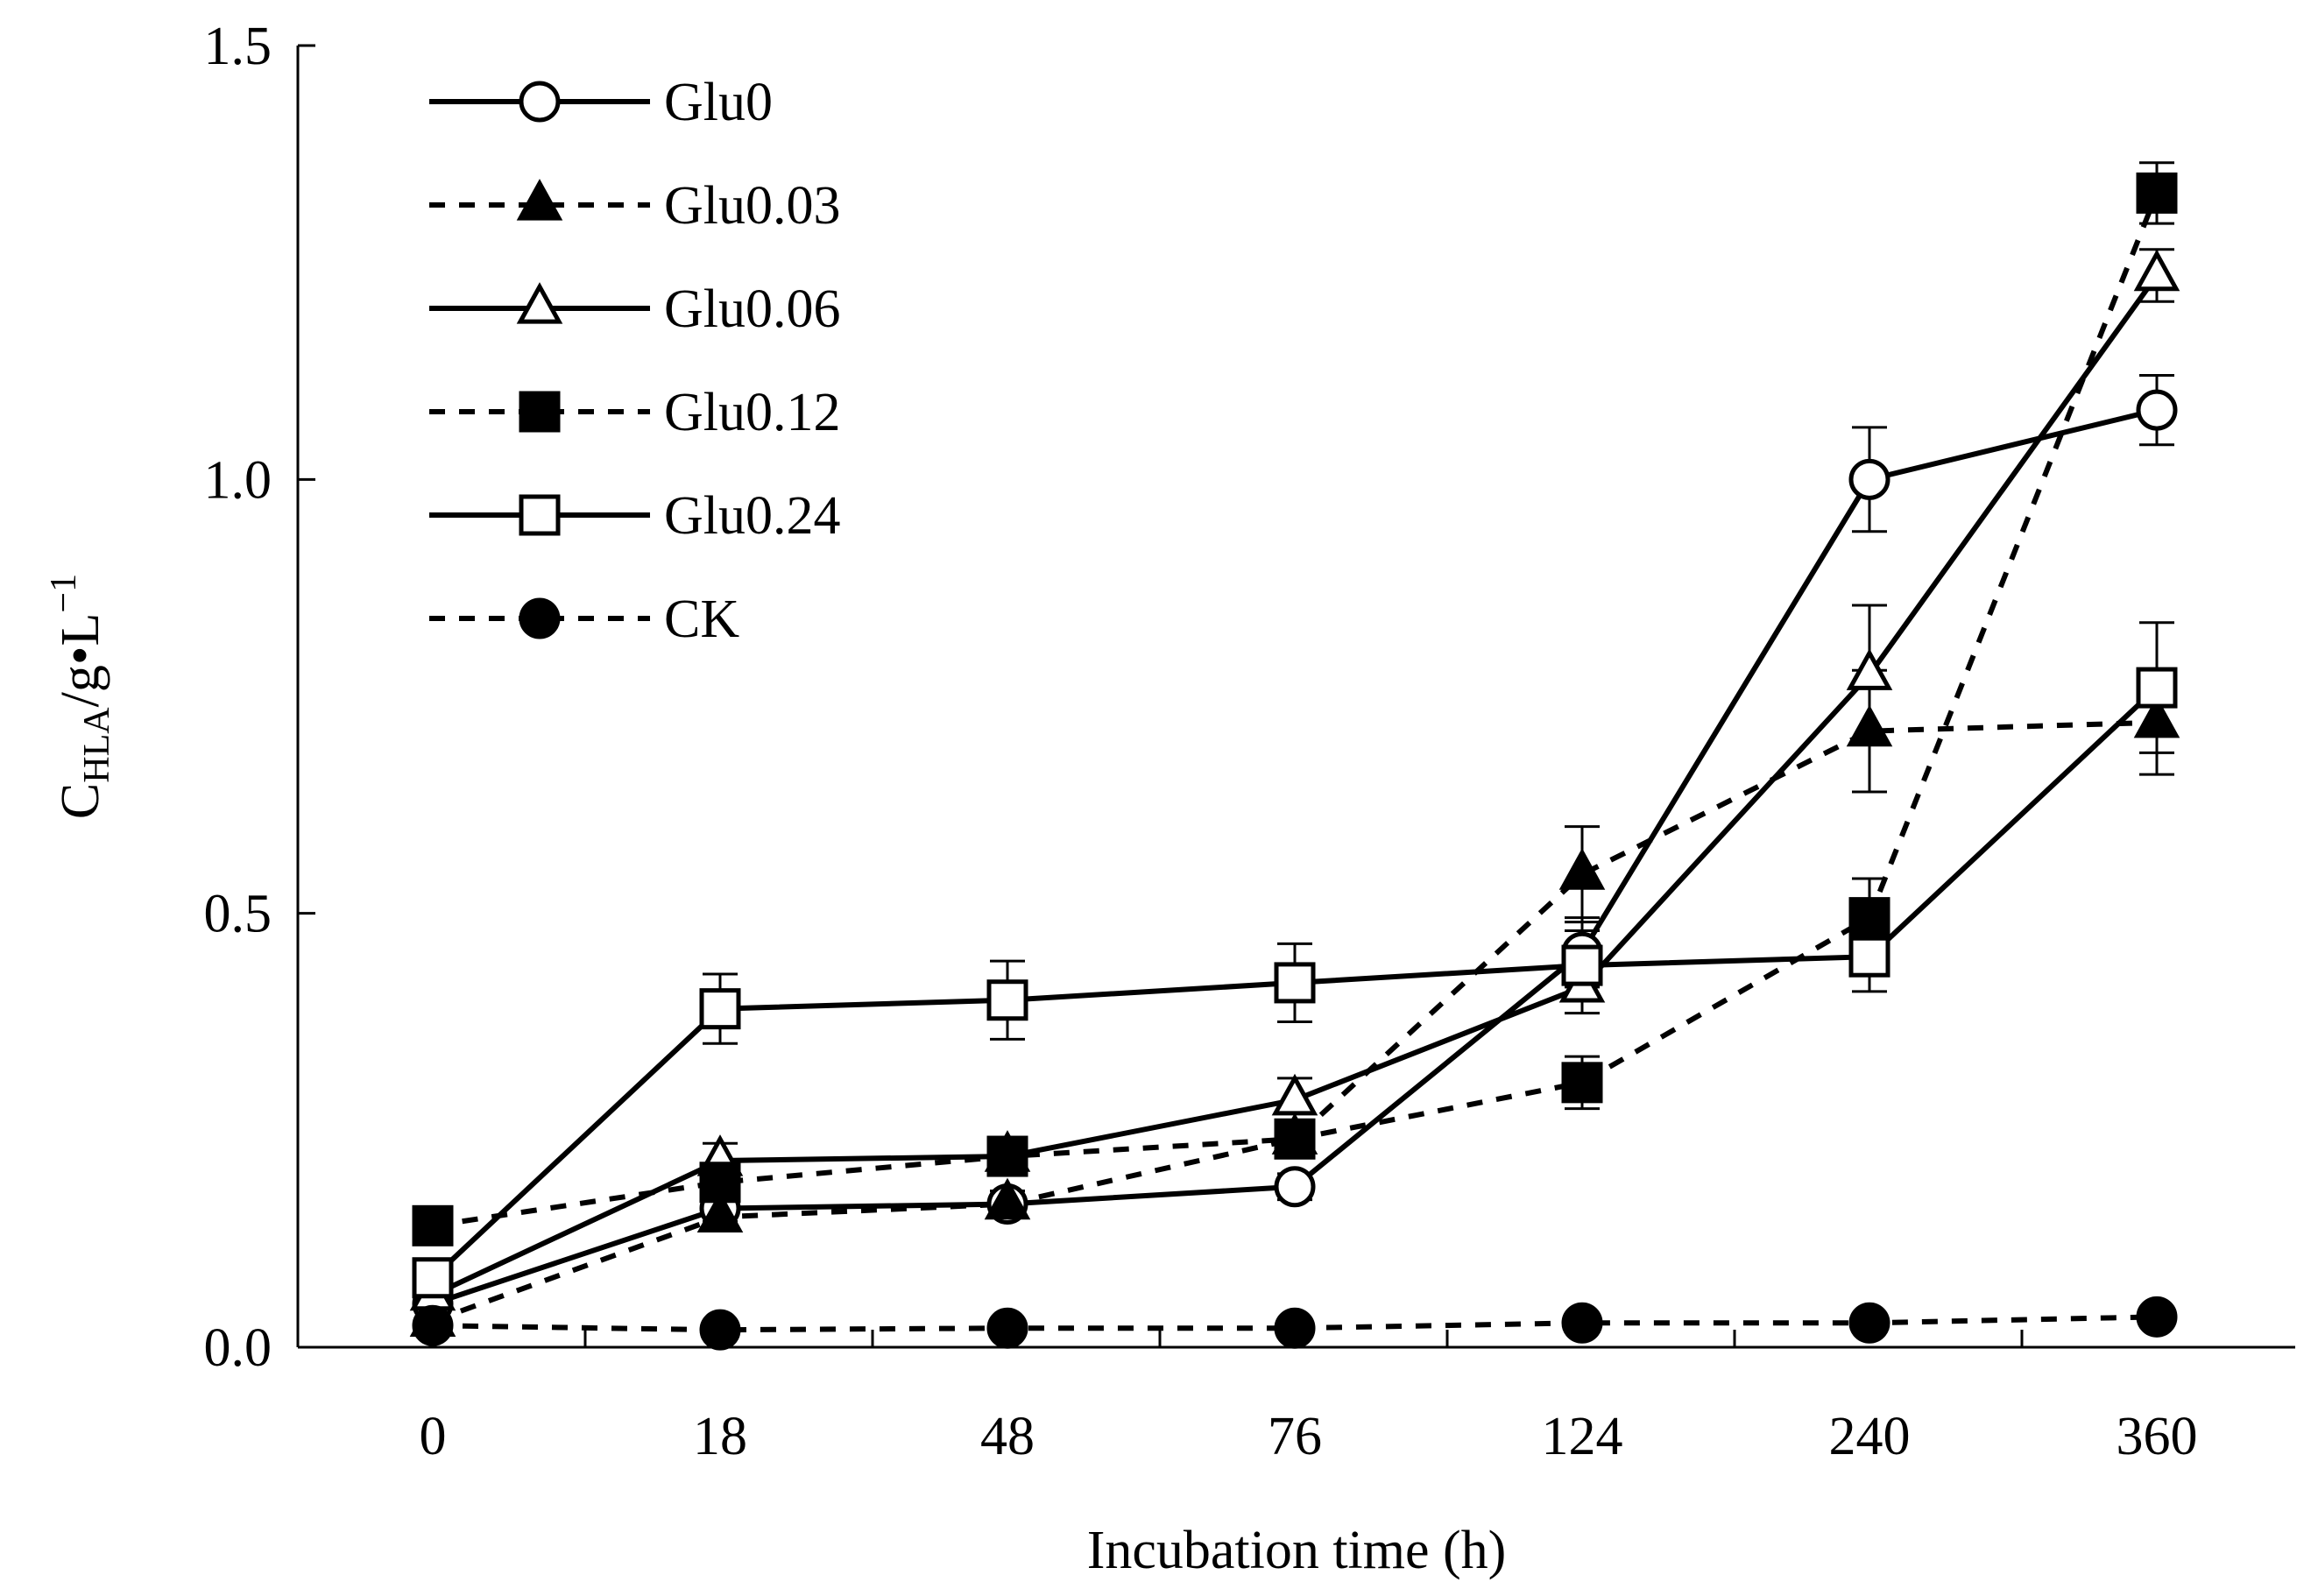  I want to click on x-tick-label-4: 124, so click(1583, 1436).